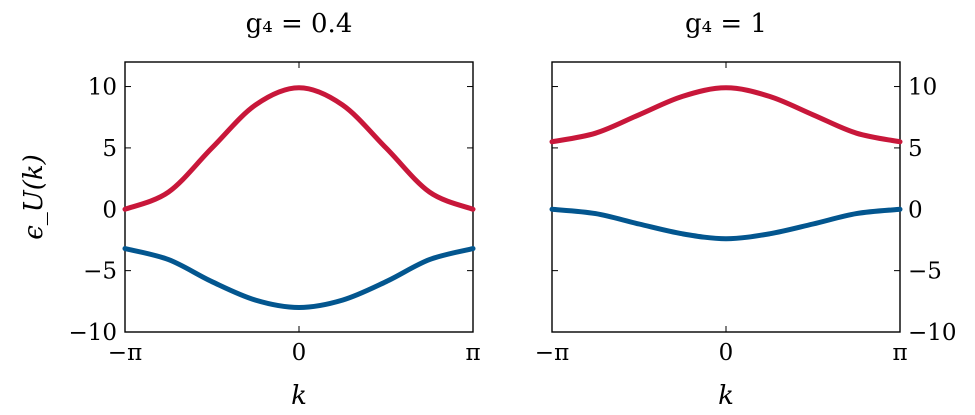  I want to click on y-axis-label: ϵ_U(k), so click(34, 197).